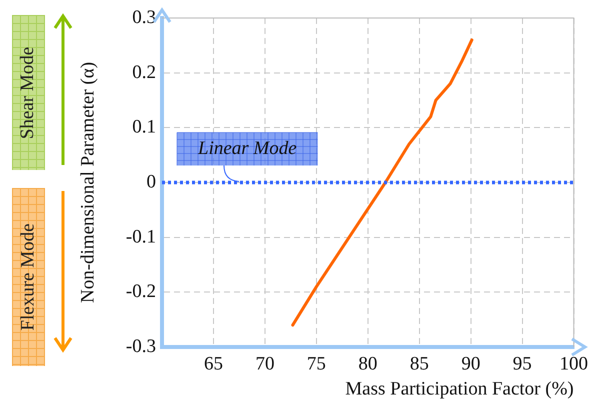  I want to click on x-tick-label: 100, so click(574, 363).